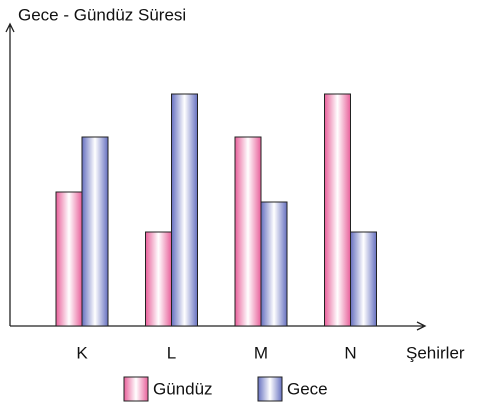  What do you see at coordinates (183, 388) in the screenshot?
I see `legend-label: Gündüz` at bounding box center [183, 388].